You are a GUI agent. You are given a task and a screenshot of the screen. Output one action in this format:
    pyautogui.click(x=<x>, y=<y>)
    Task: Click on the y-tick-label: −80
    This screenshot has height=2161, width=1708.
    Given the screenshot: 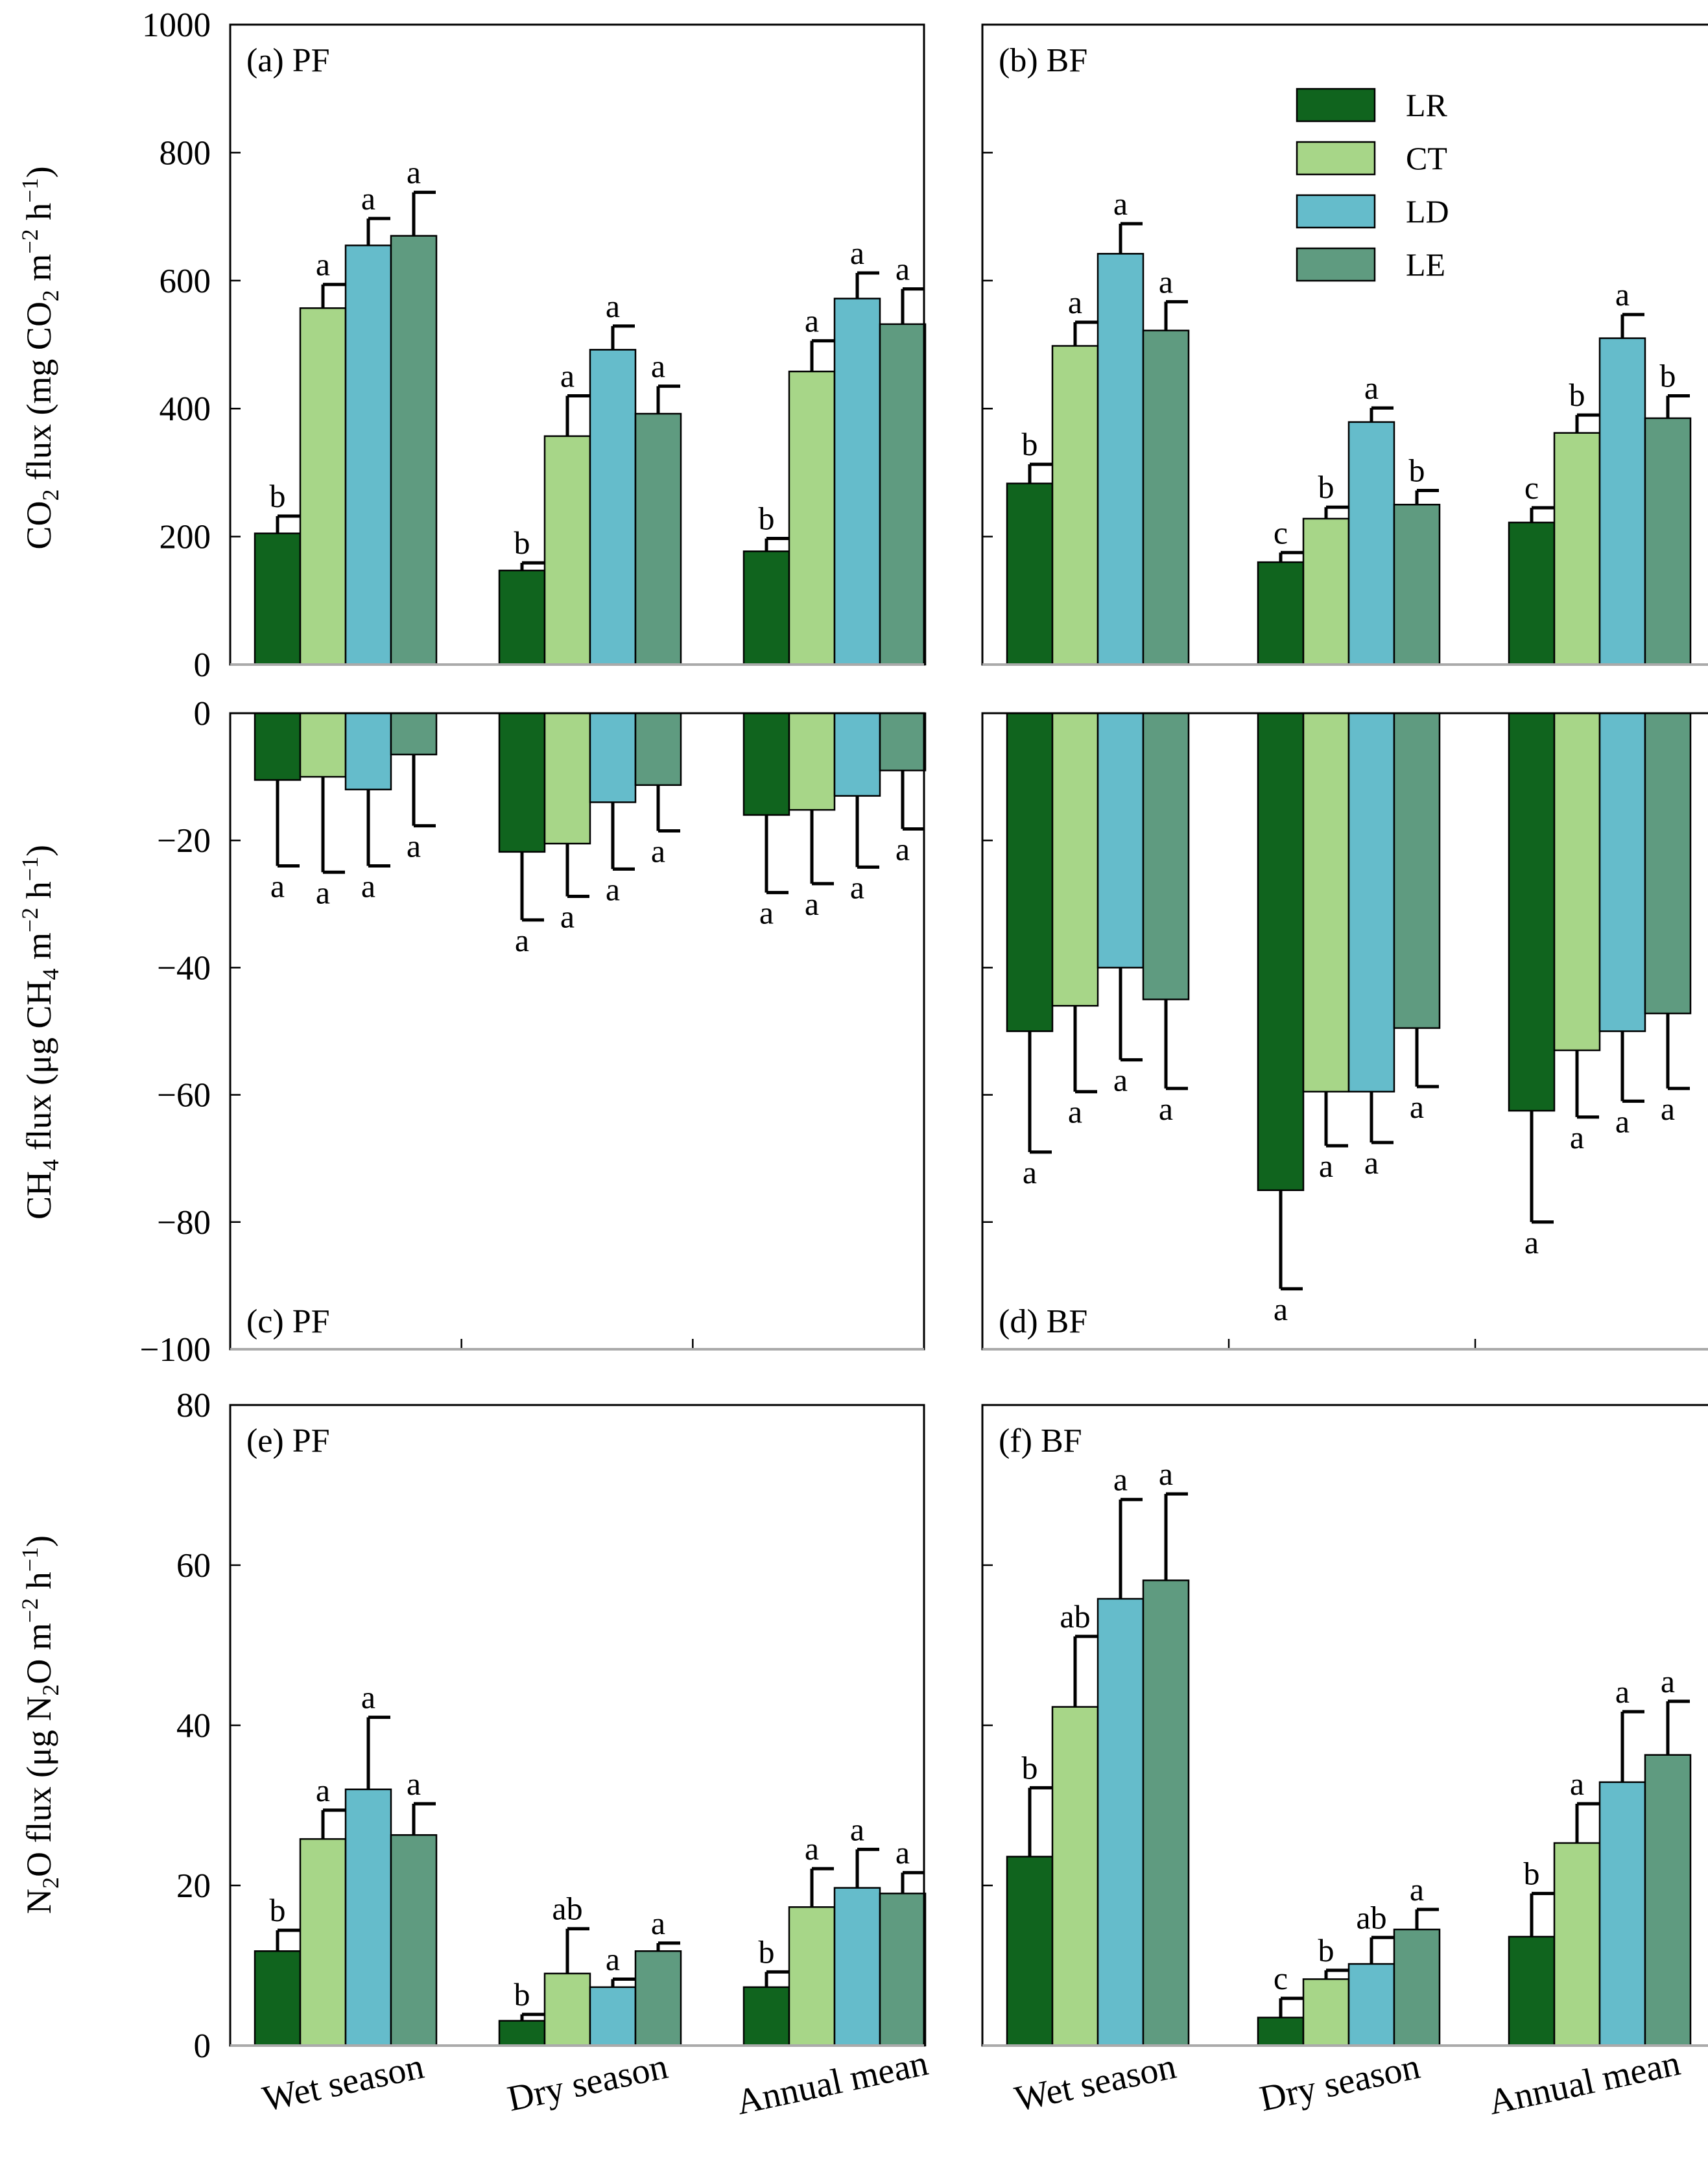 What is the action you would take?
    pyautogui.click(x=184, y=1223)
    